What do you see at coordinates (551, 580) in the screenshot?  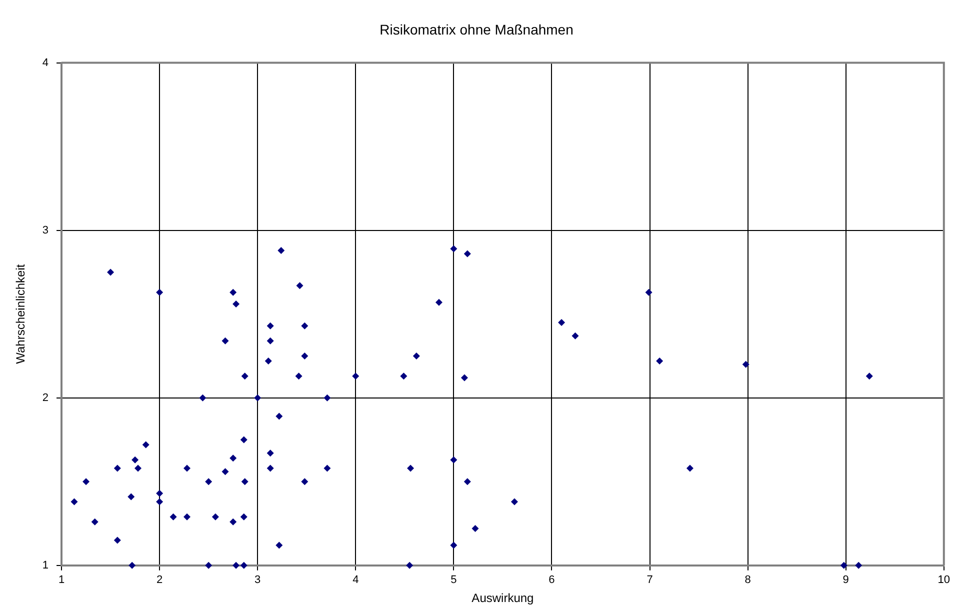 I see `x-tick-label: 6` at bounding box center [551, 580].